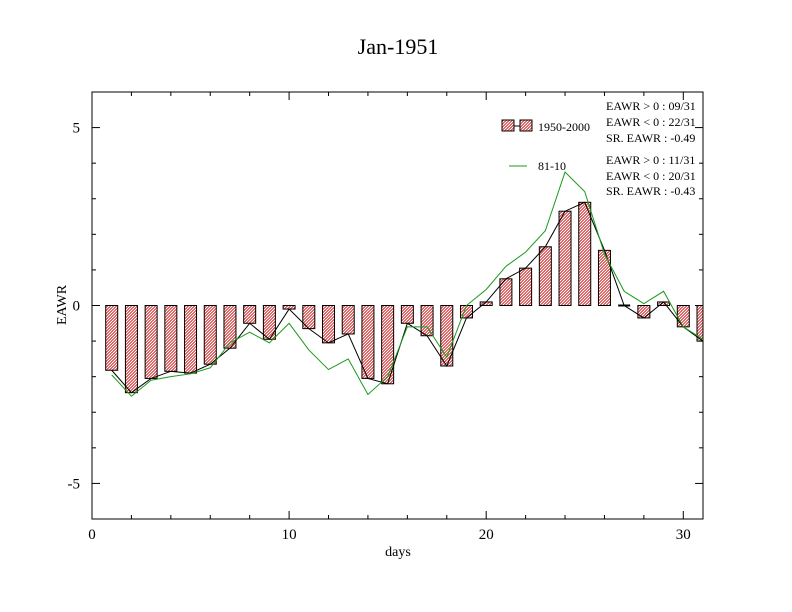 The image size is (792, 612). I want to click on stat-line-positive: EAWR > 0 : 11/31, so click(650, 160).